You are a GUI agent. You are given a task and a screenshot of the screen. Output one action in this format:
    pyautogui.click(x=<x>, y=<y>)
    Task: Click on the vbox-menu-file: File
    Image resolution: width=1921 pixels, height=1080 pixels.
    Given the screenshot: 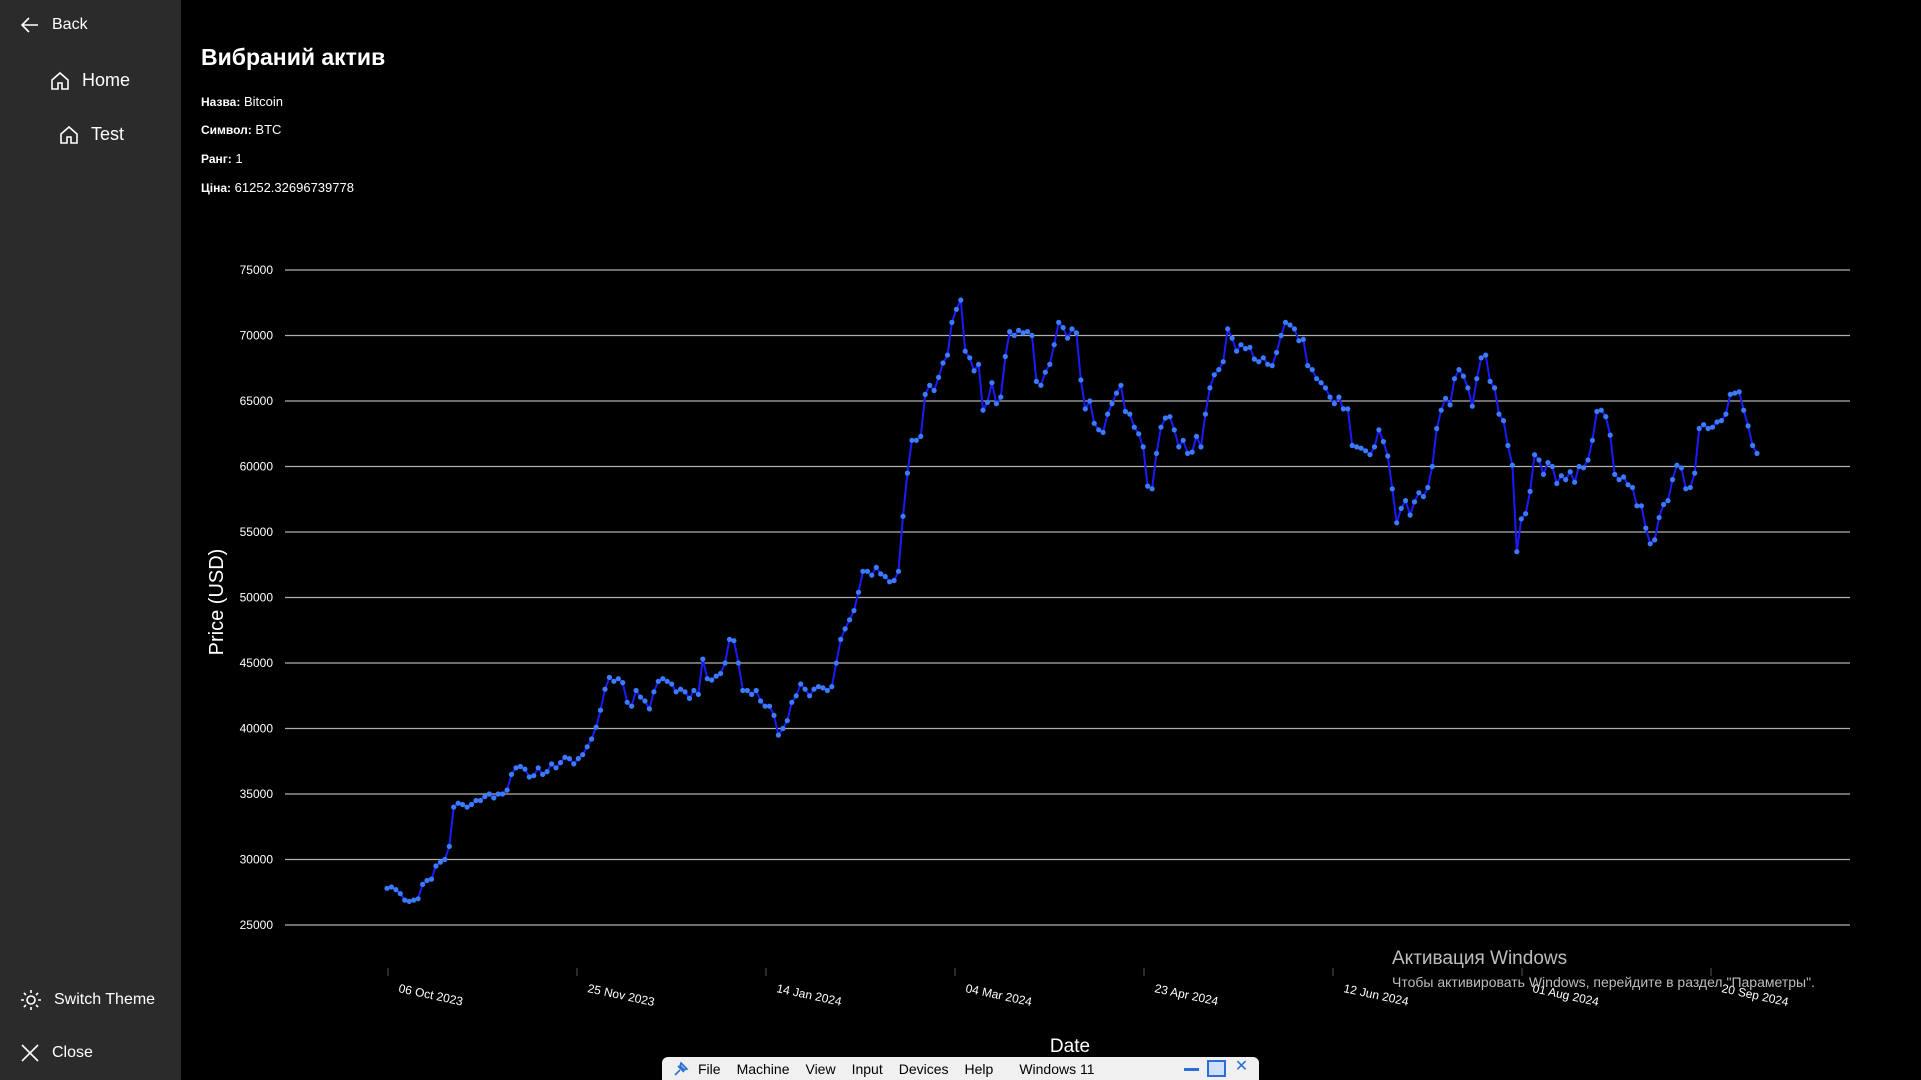 What is the action you would take?
    pyautogui.click(x=709, y=1068)
    